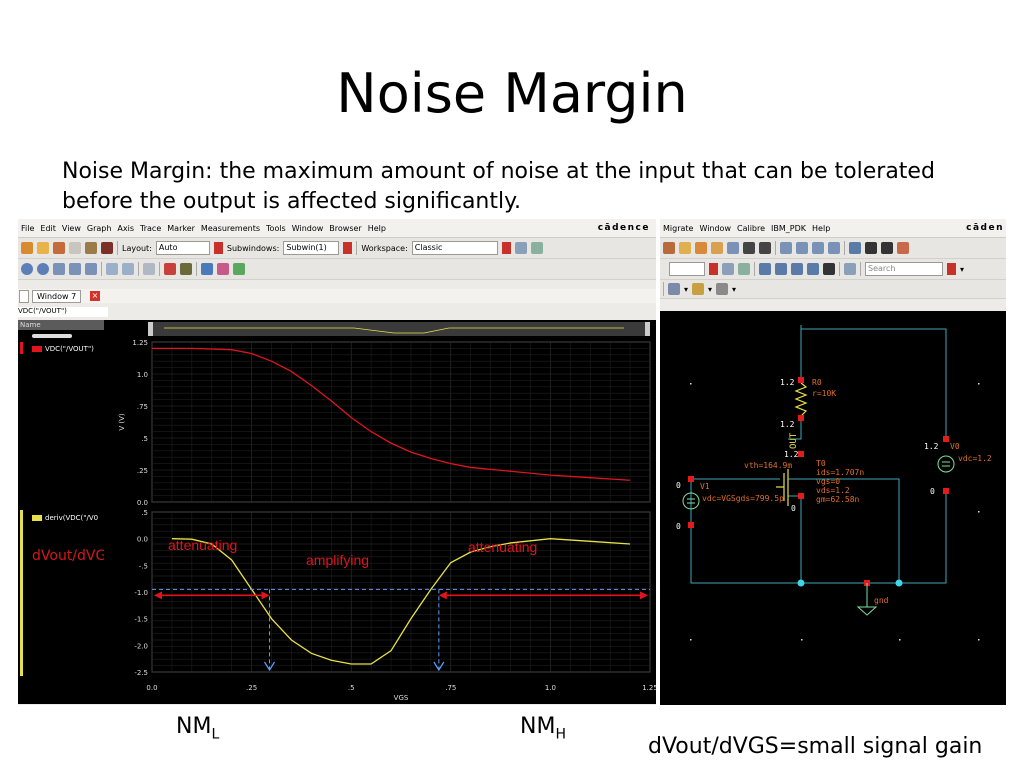 This screenshot has height=768, width=1024. Describe the element at coordinates (401, 601) in the screenshot. I see `deriv-trace` at that location.